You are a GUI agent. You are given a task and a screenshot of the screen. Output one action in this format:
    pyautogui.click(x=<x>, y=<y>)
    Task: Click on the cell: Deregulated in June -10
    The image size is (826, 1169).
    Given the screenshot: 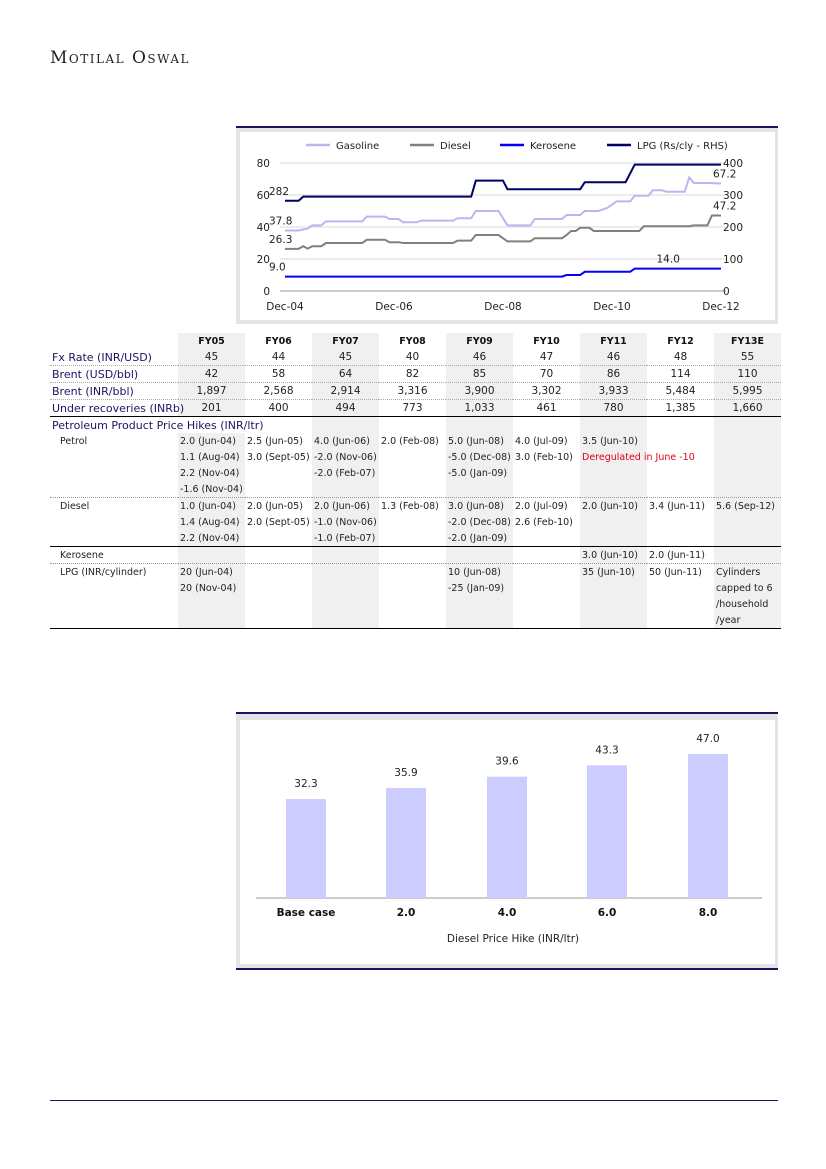 What is the action you would take?
    pyautogui.click(x=637, y=457)
    